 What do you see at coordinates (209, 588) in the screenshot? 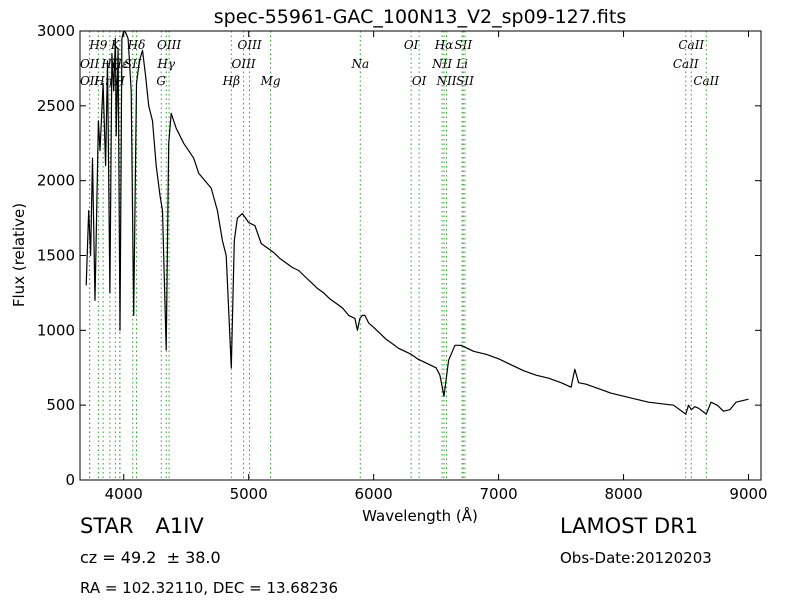
I see `radec-text: RA = 102.32110, DEC = 13.68236` at bounding box center [209, 588].